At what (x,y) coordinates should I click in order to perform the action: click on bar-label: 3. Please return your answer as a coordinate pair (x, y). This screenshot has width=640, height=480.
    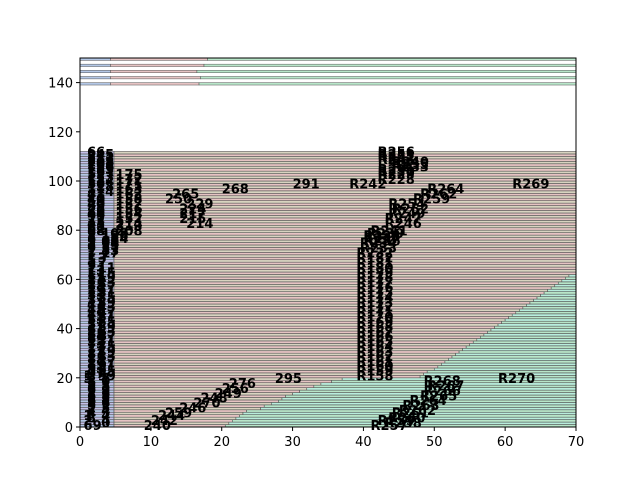
    Looking at the image, I should click on (91, 394).